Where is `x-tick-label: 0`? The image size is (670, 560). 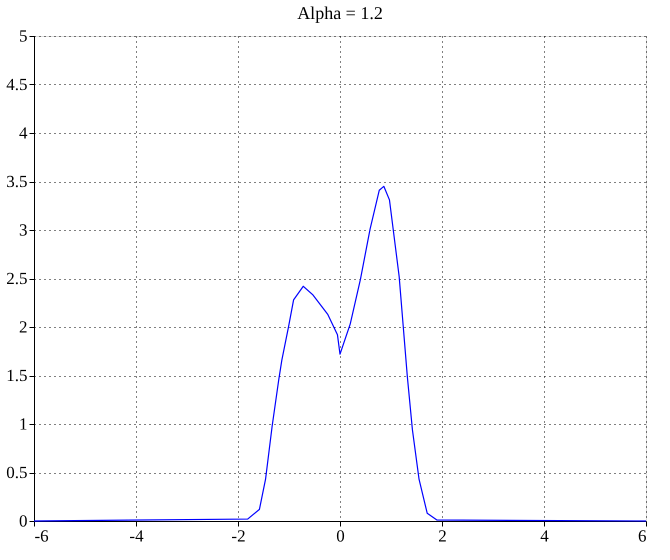
x-tick-label: 0 is located at coordinates (340, 536).